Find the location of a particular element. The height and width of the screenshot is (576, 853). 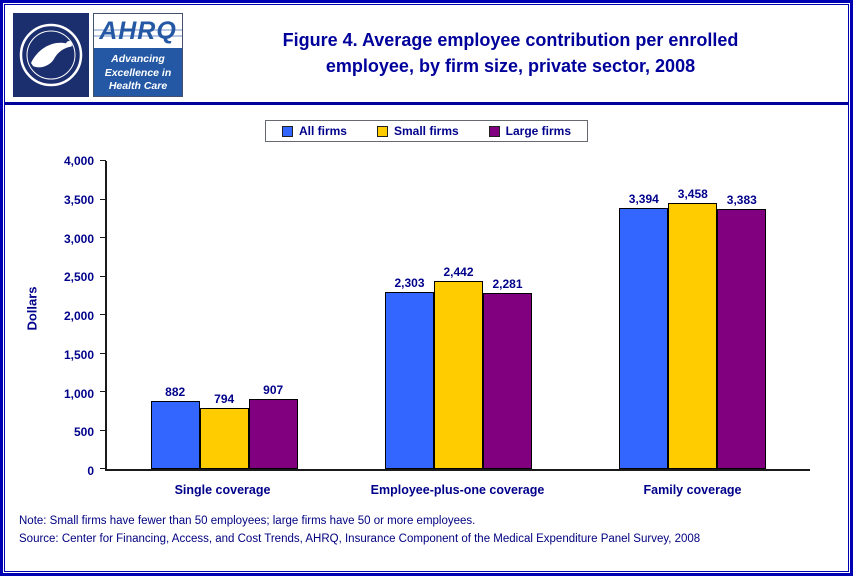

bar-value-label: 3,383 is located at coordinates (741, 199).